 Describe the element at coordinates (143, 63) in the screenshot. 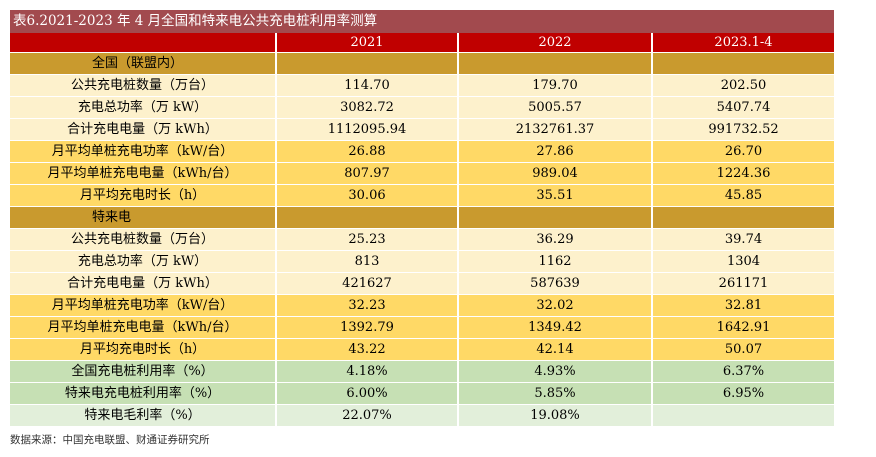

I see `section-title: 全国（联盟内）` at that location.